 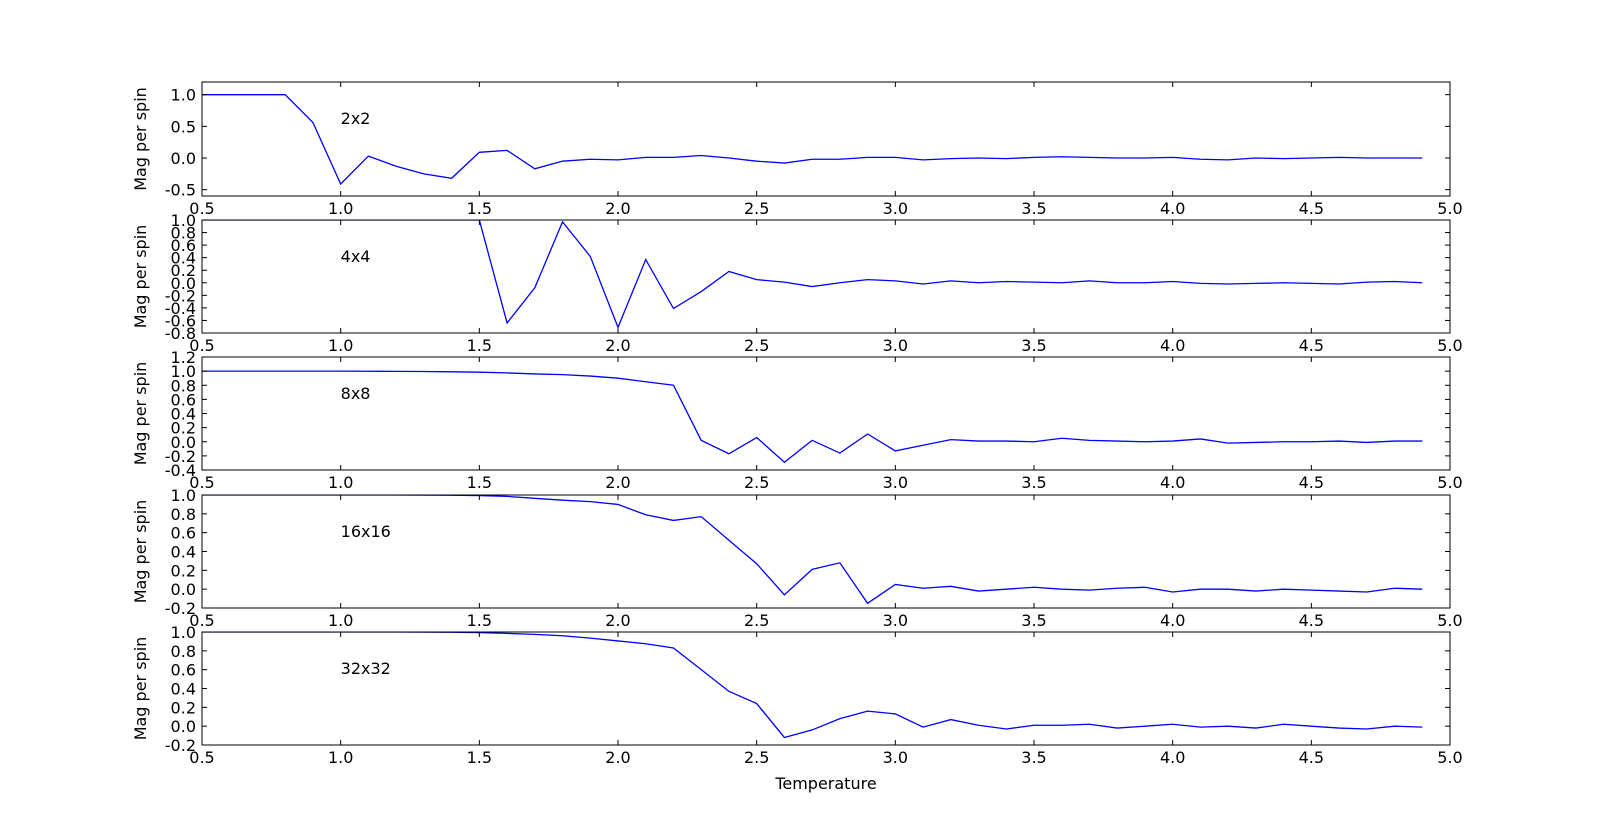 I want to click on y-tick-label: -0.6, so click(x=180, y=320).